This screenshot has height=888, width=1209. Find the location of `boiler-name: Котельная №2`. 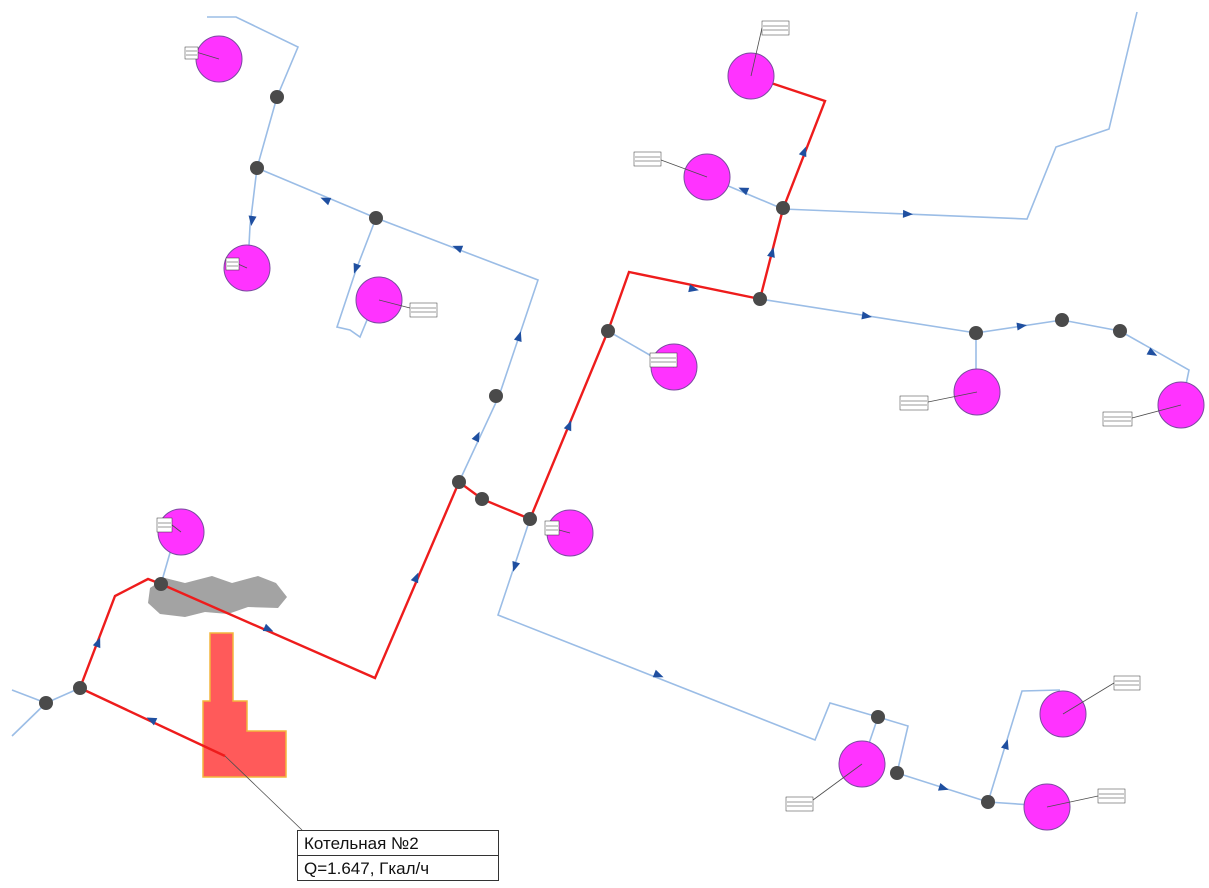

boiler-name: Котельная №2 is located at coordinates (361, 843).